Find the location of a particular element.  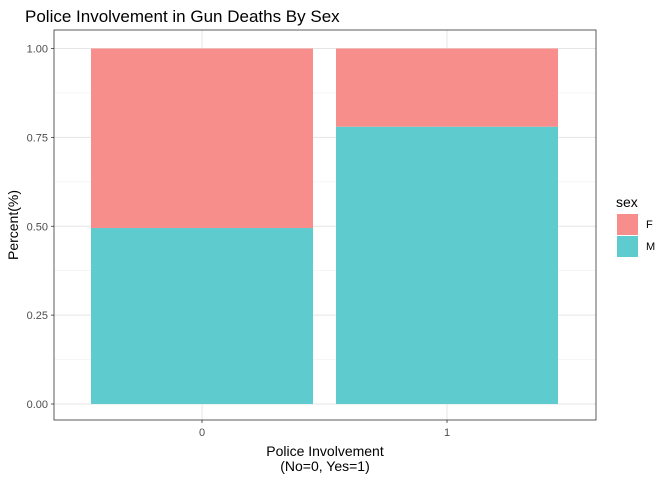

chart-title: Police Involvement in Gun Deaths By Sex is located at coordinates (182, 16).